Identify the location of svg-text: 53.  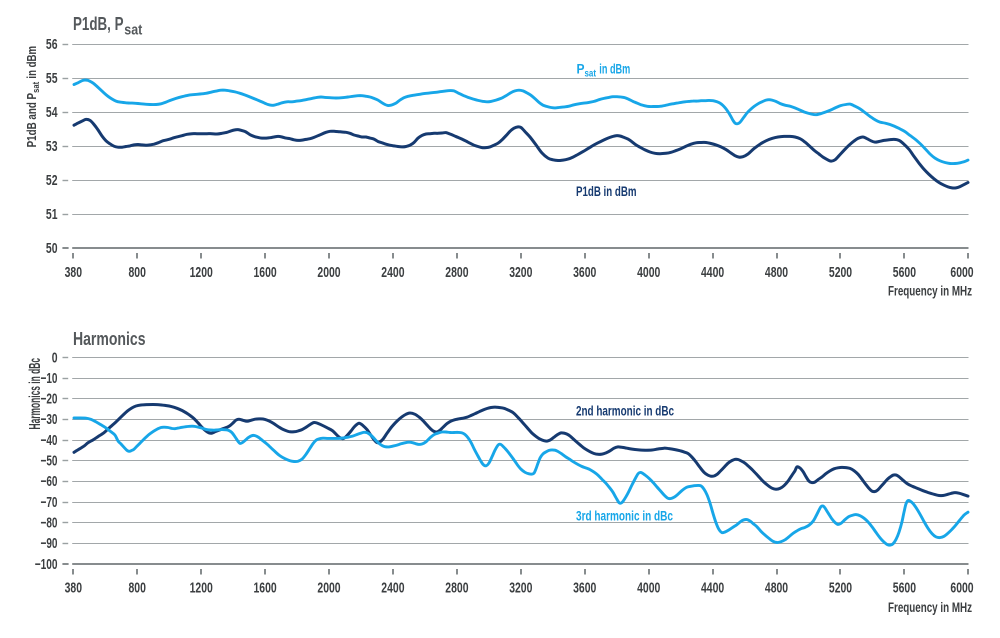
(52, 147).